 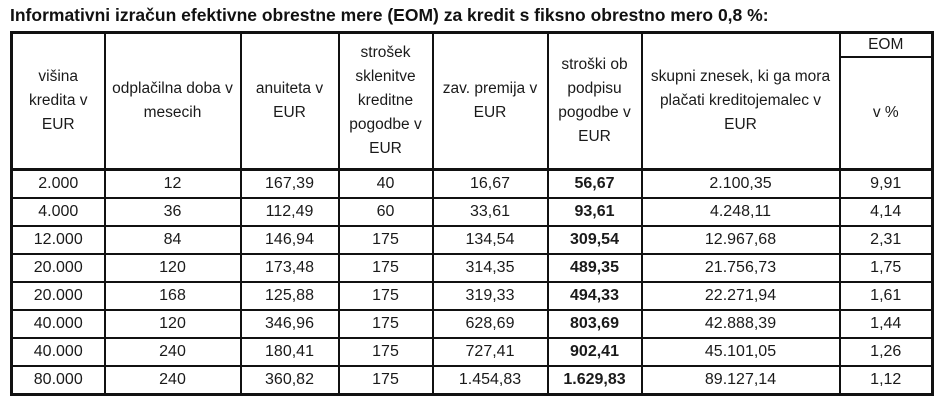 I want to click on cell-skupni-znesek: 42.888,39, so click(x=740, y=324).